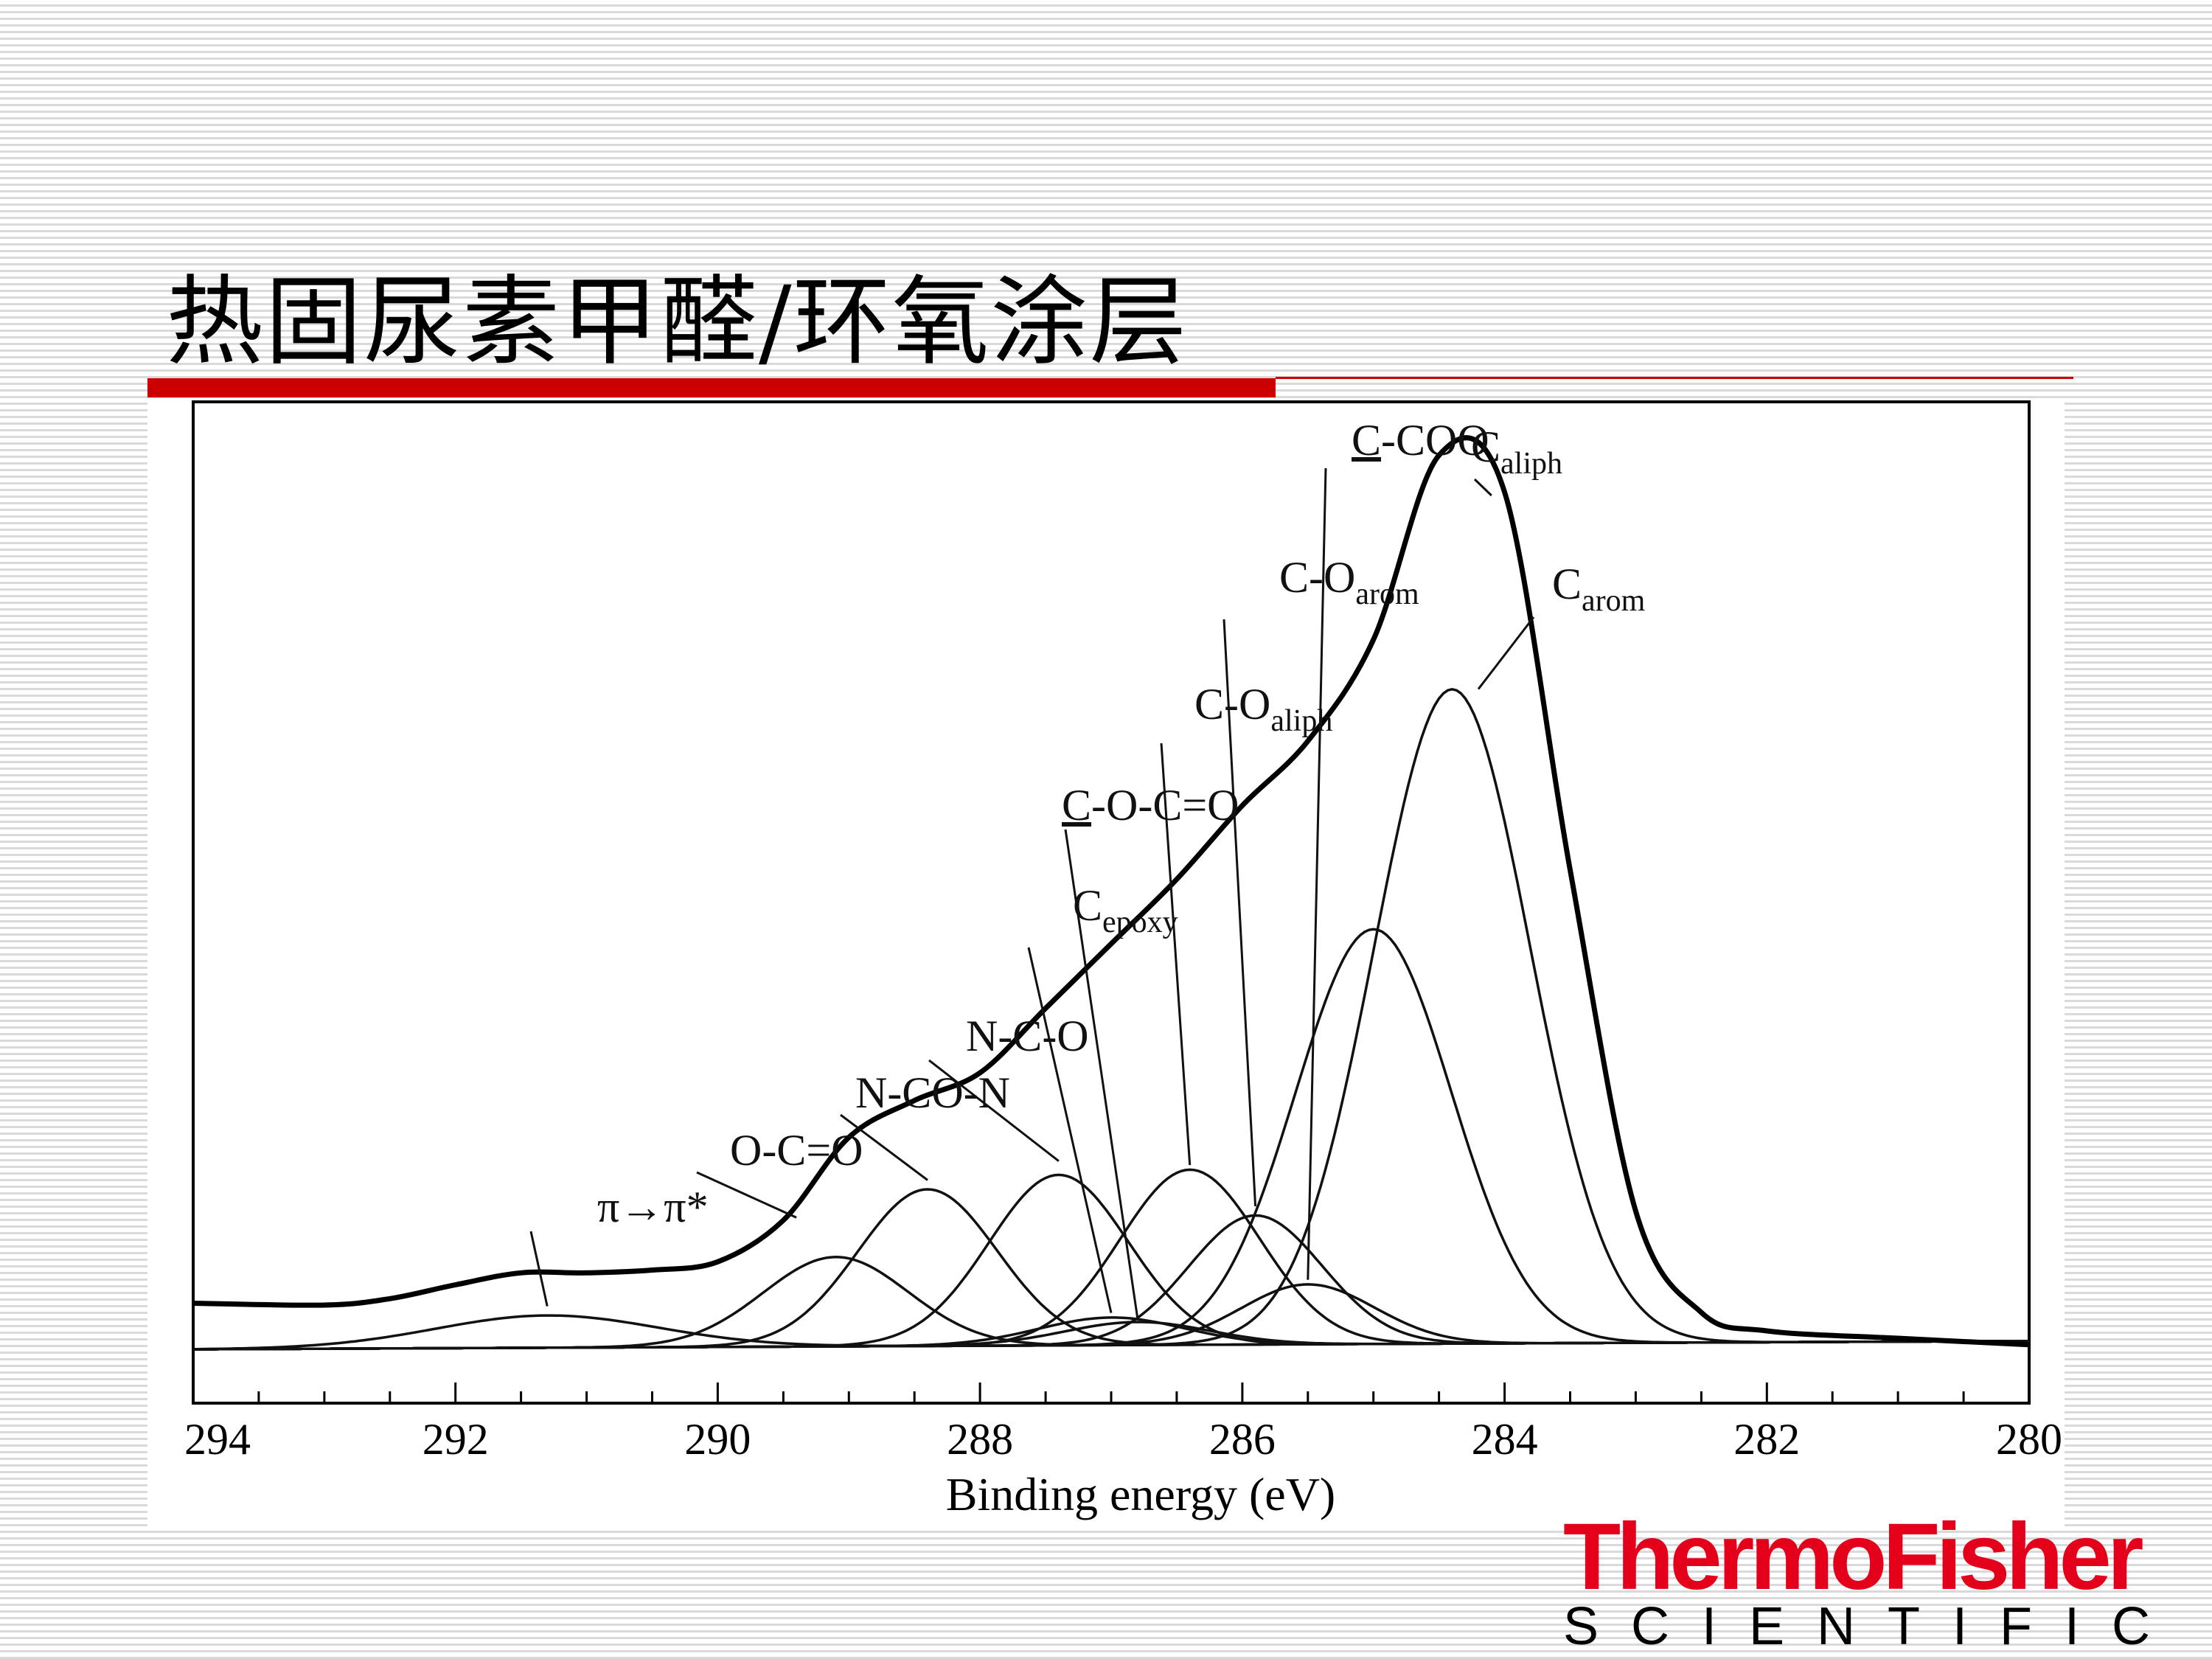  I want to click on leader-cepoxy, so click(1070, 1130).